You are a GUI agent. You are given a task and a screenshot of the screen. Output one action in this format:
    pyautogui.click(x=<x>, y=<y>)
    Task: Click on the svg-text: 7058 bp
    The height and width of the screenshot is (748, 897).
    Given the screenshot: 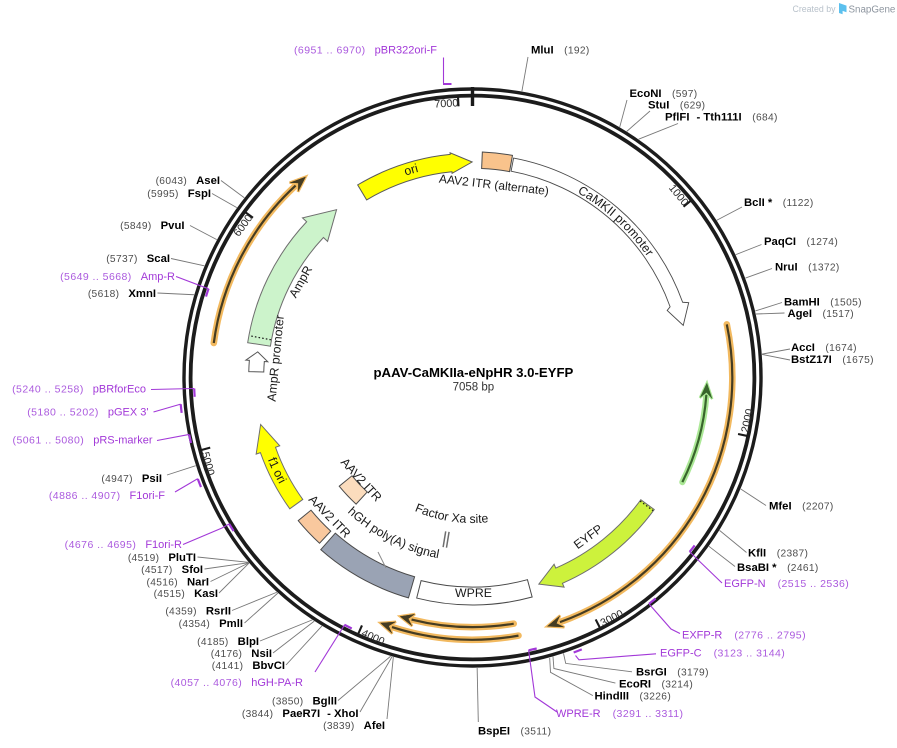 What is the action you would take?
    pyautogui.click(x=474, y=388)
    